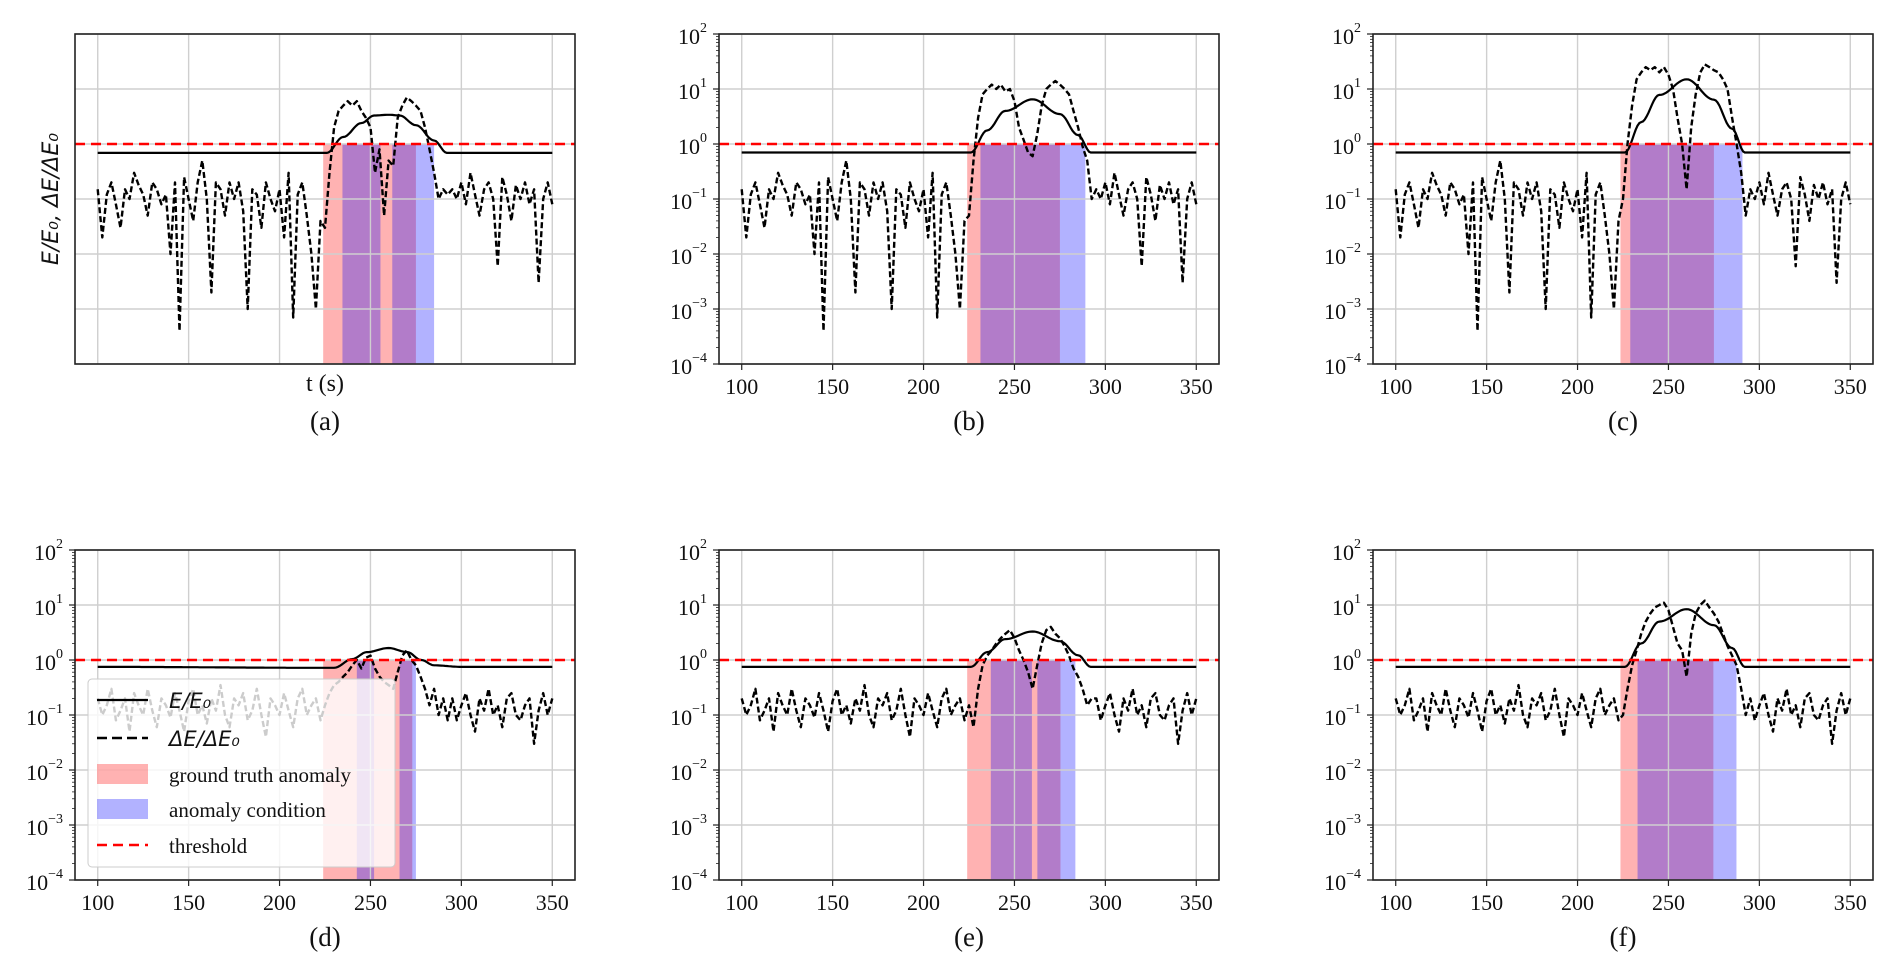 This screenshot has width=1892, height=977. I want to click on y-axis-label: E/E₀, ΔE/ΔE₀, so click(51, 199).